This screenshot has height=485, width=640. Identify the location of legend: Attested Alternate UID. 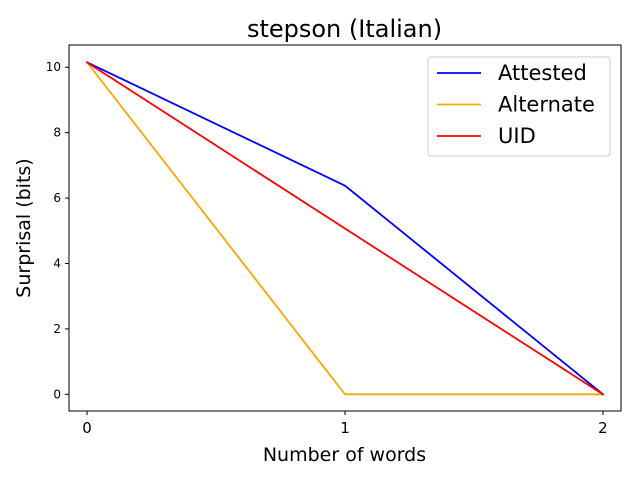
(519, 106).